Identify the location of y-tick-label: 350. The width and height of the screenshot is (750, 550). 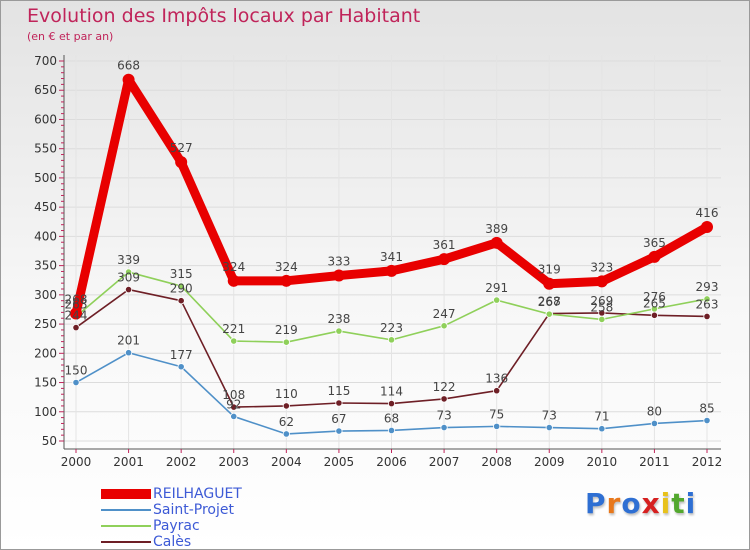
(45, 266).